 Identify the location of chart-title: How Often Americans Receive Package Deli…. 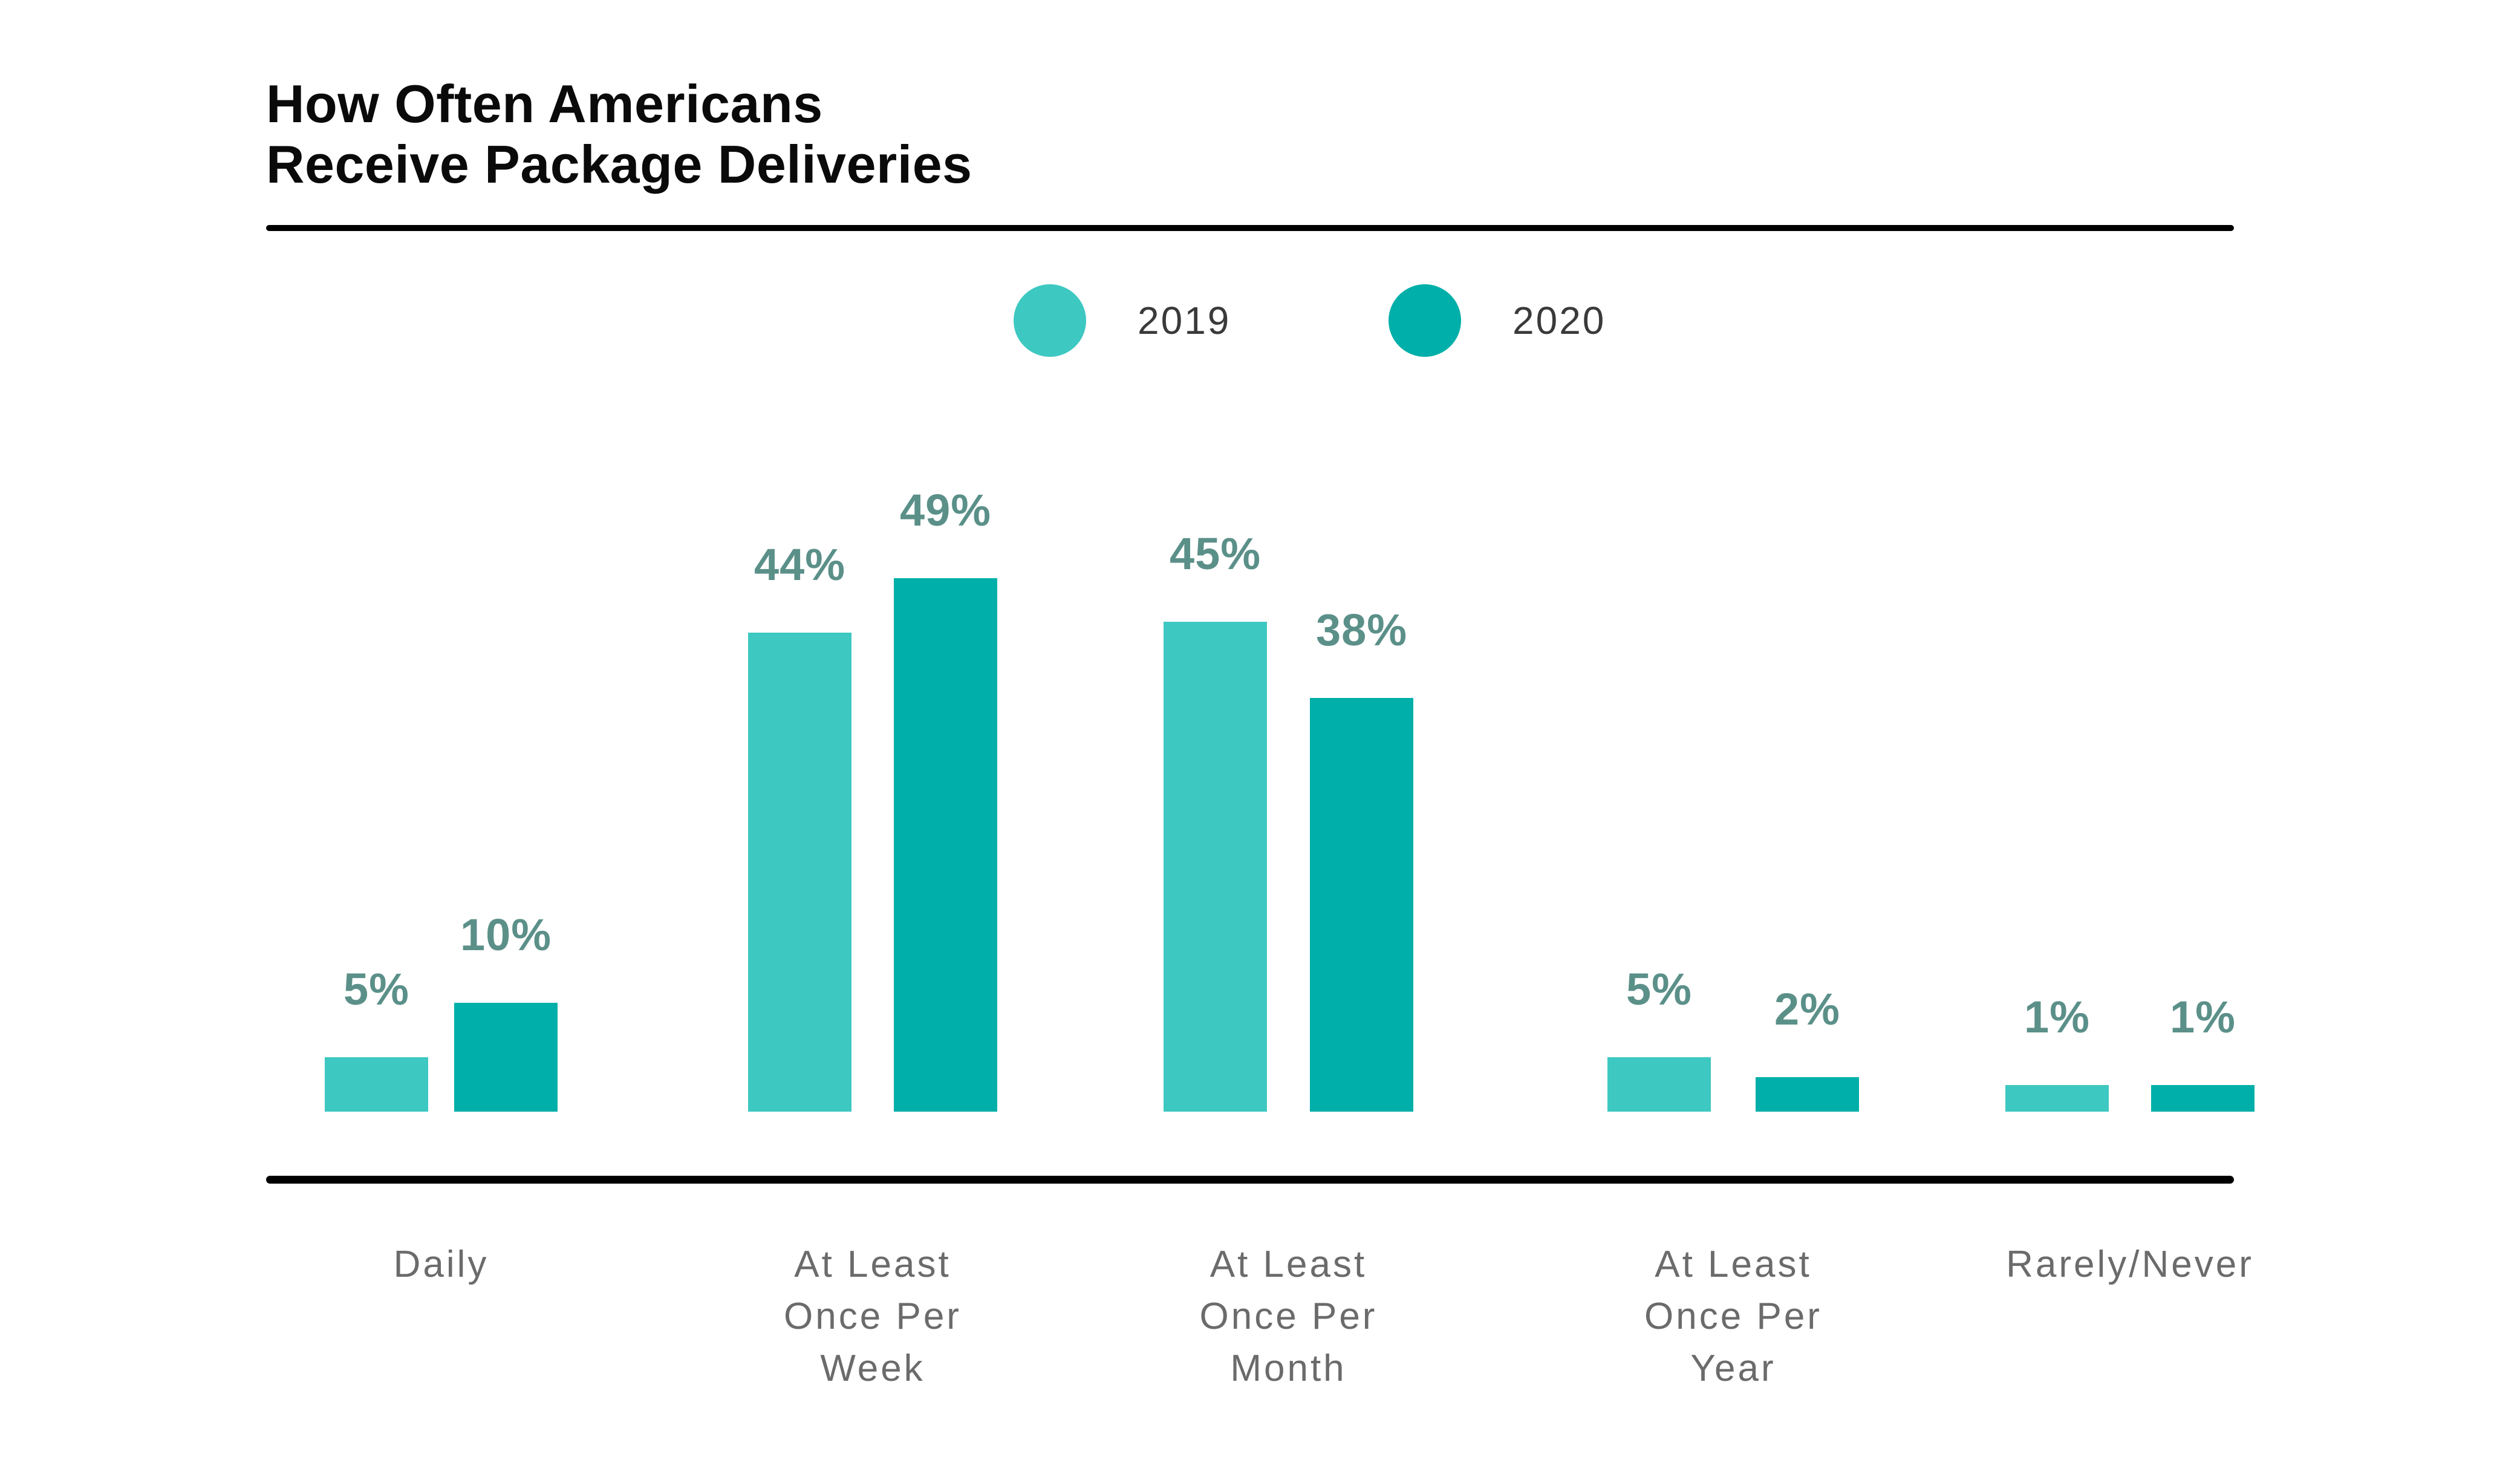
(619, 134).